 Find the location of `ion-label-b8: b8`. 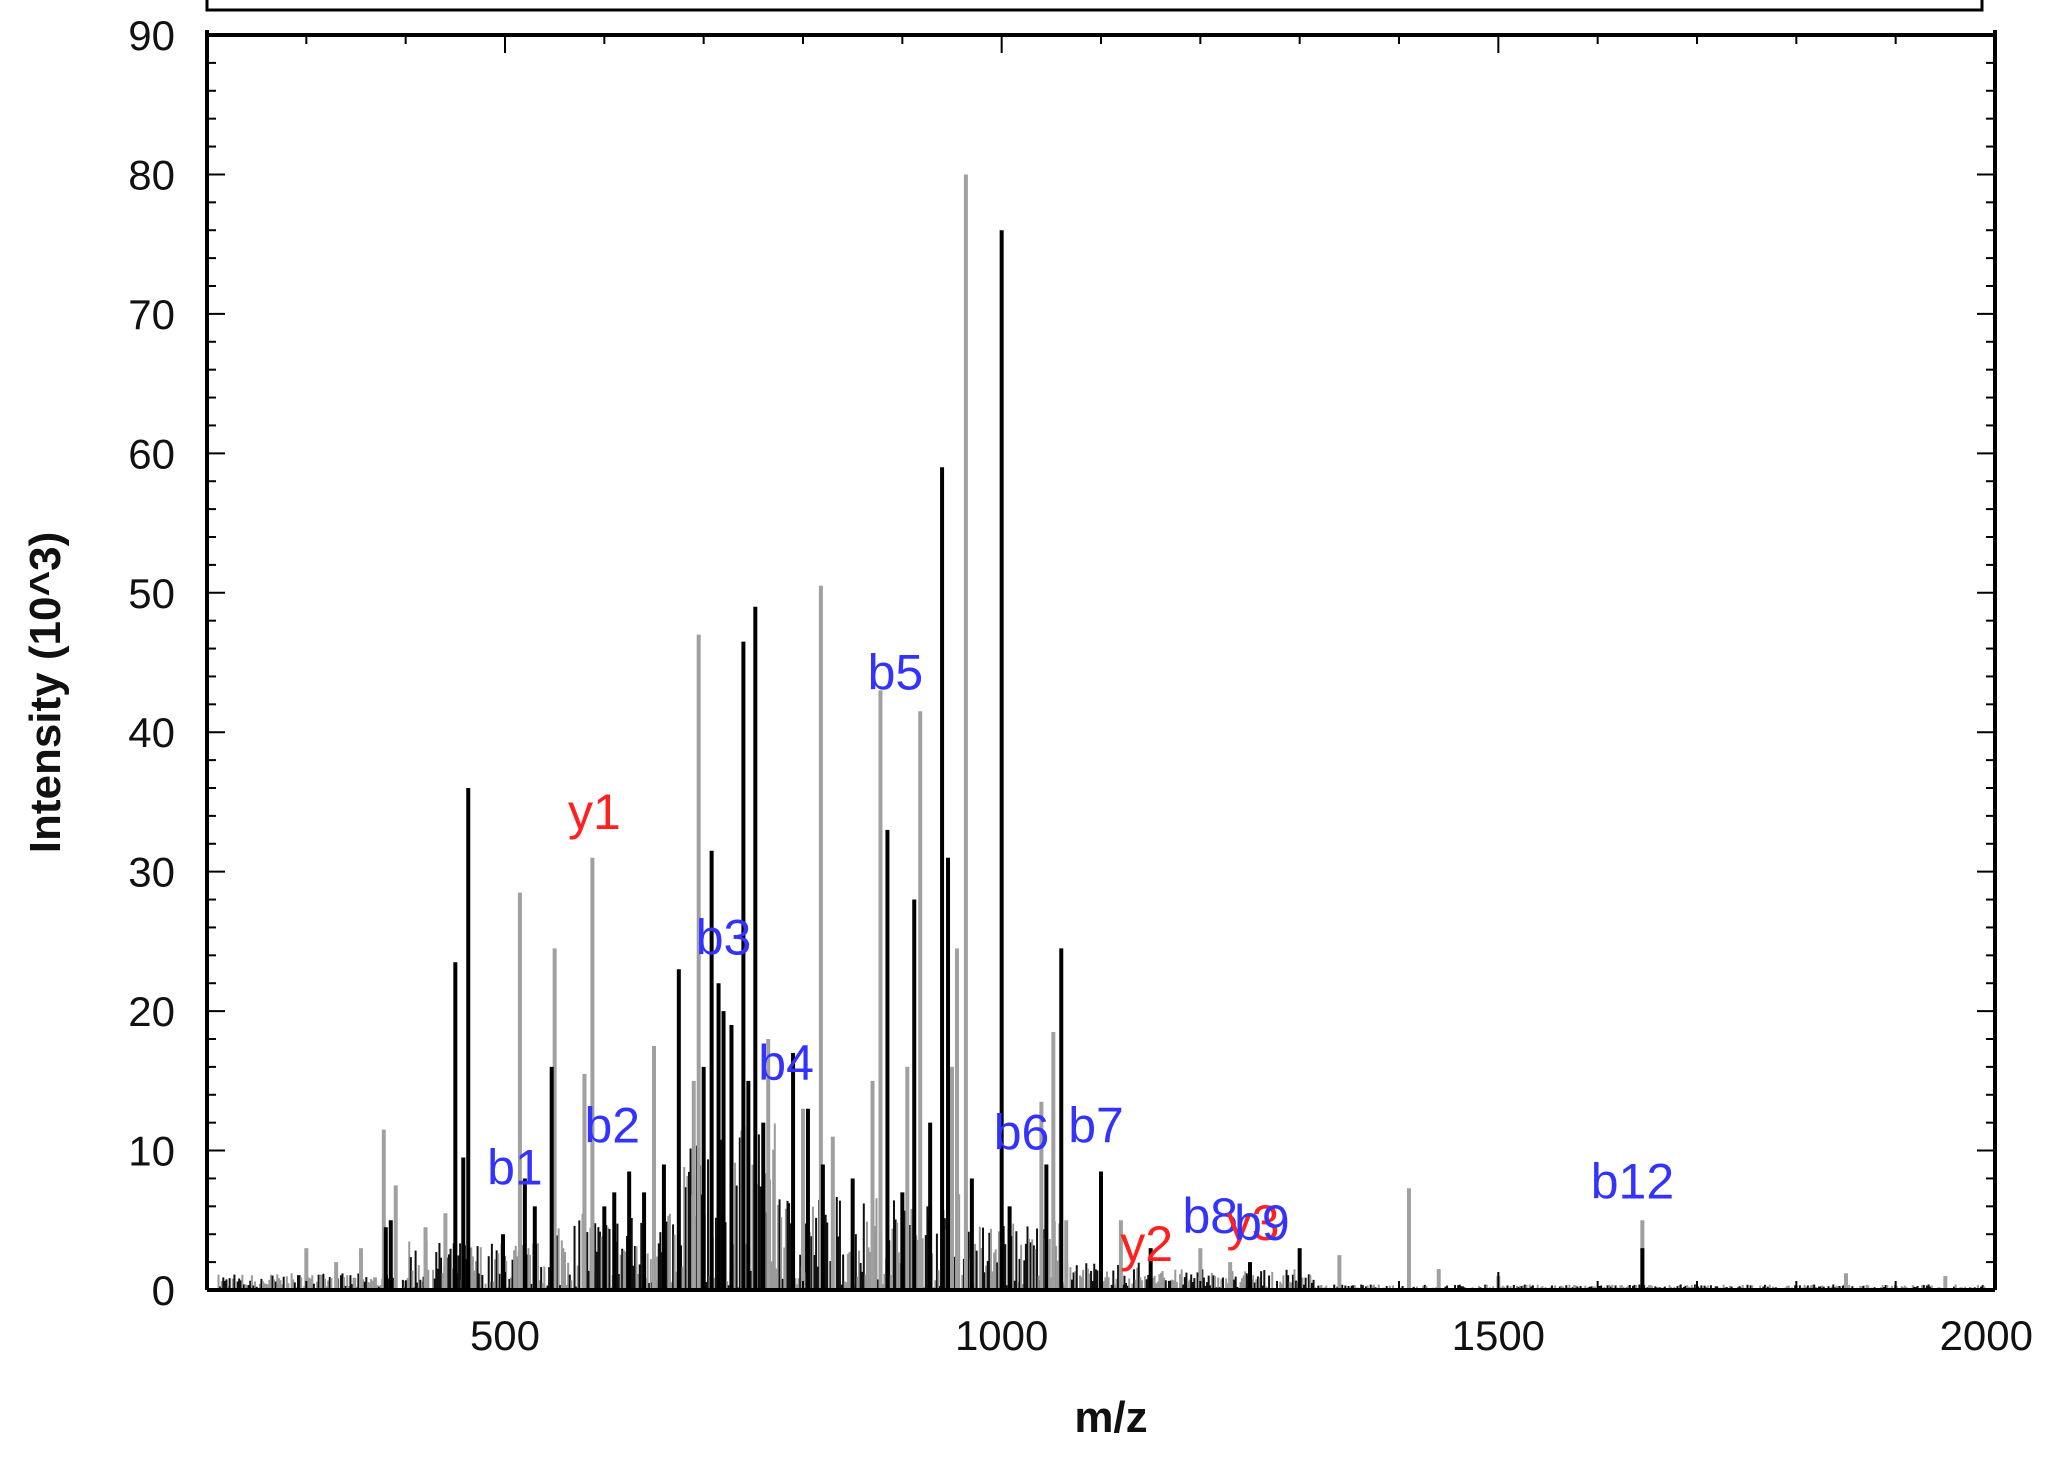

ion-label-b8: b8 is located at coordinates (1210, 1216).